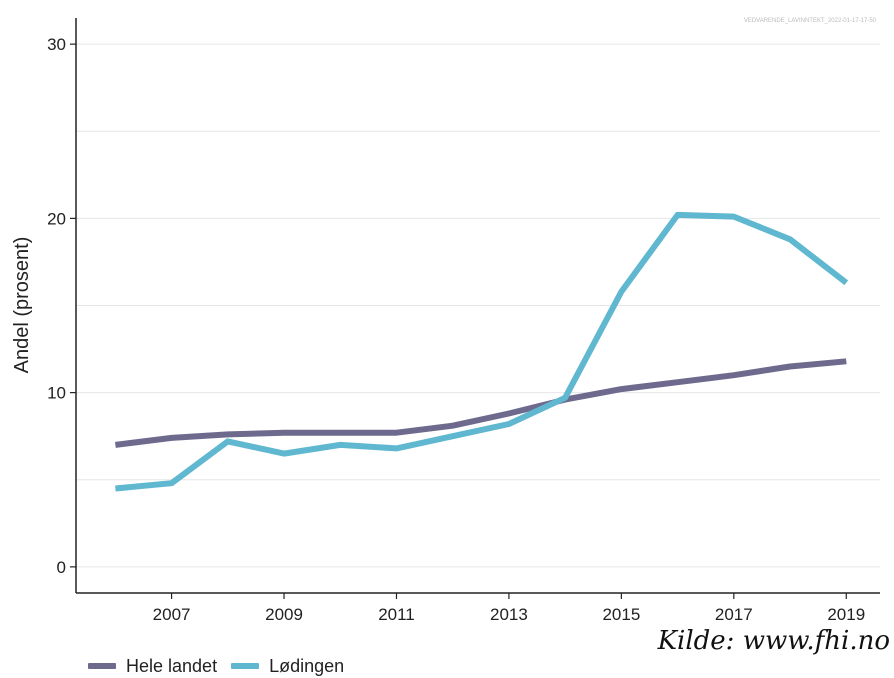 This screenshot has width=894, height=678. Describe the element at coordinates (396, 614) in the screenshot. I see `x-tick-label: 2011` at that location.